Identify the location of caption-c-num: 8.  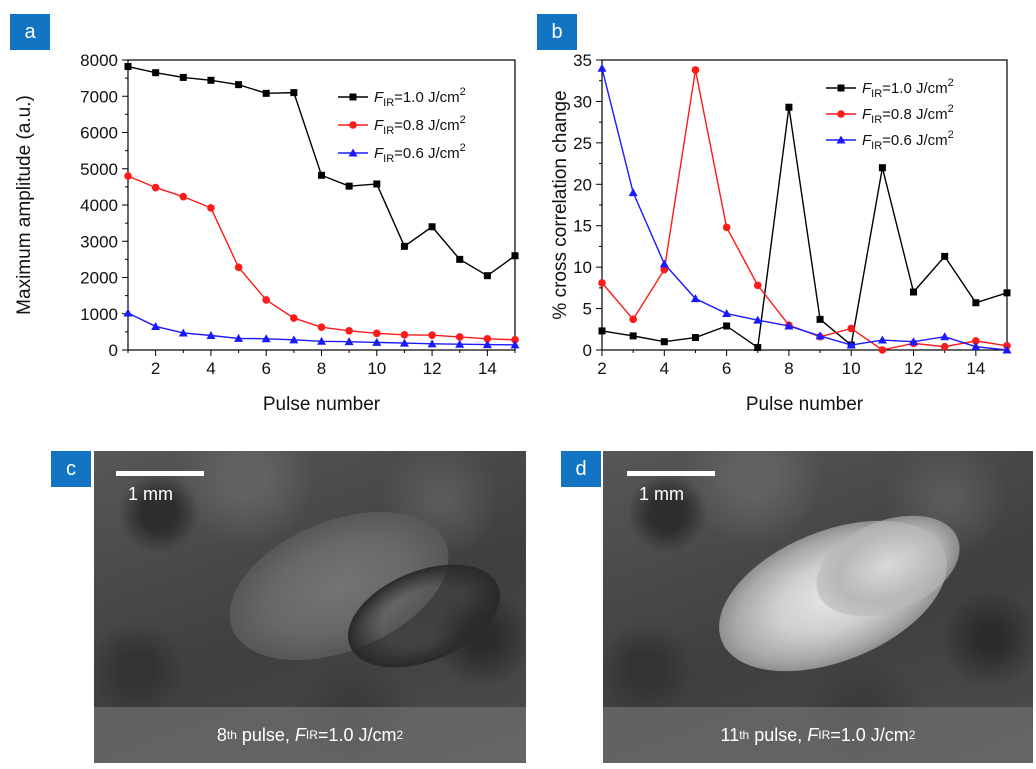
(221, 734).